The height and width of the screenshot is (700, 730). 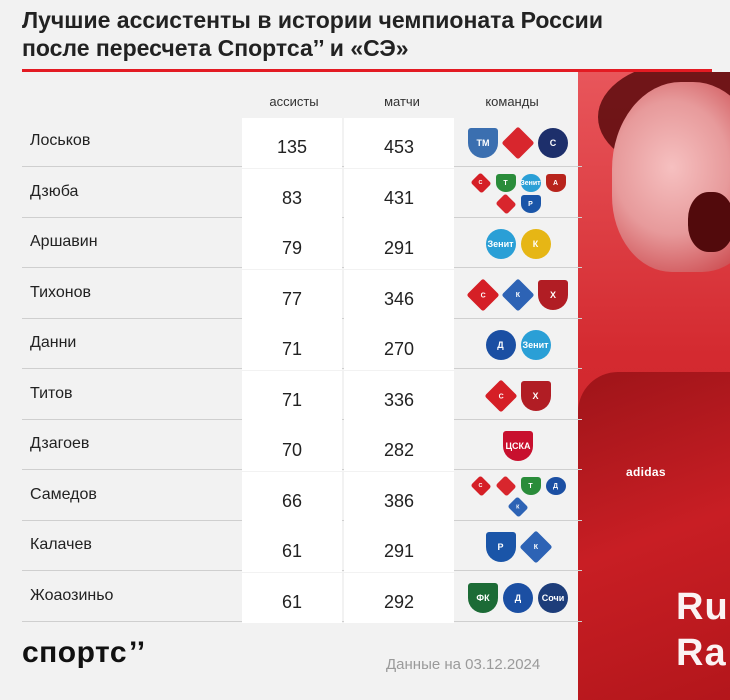 I want to click on team-logos: ЦСКА, so click(x=518, y=446).